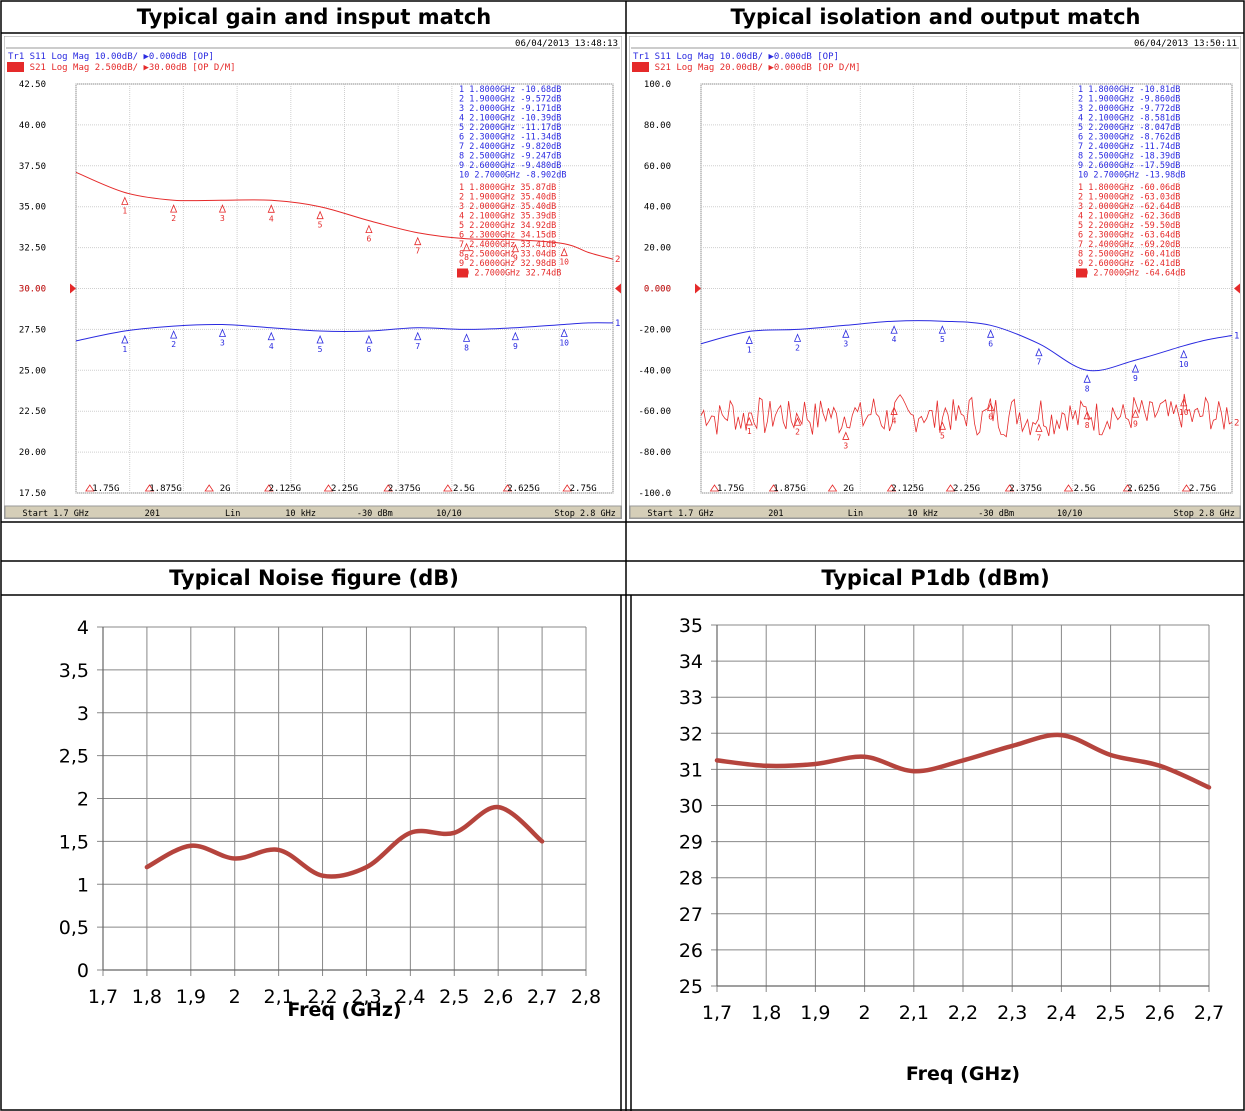 The image size is (1245, 1111). What do you see at coordinates (449, 514) in the screenshot?
I see `status-bar-item: 10/10` at bounding box center [449, 514].